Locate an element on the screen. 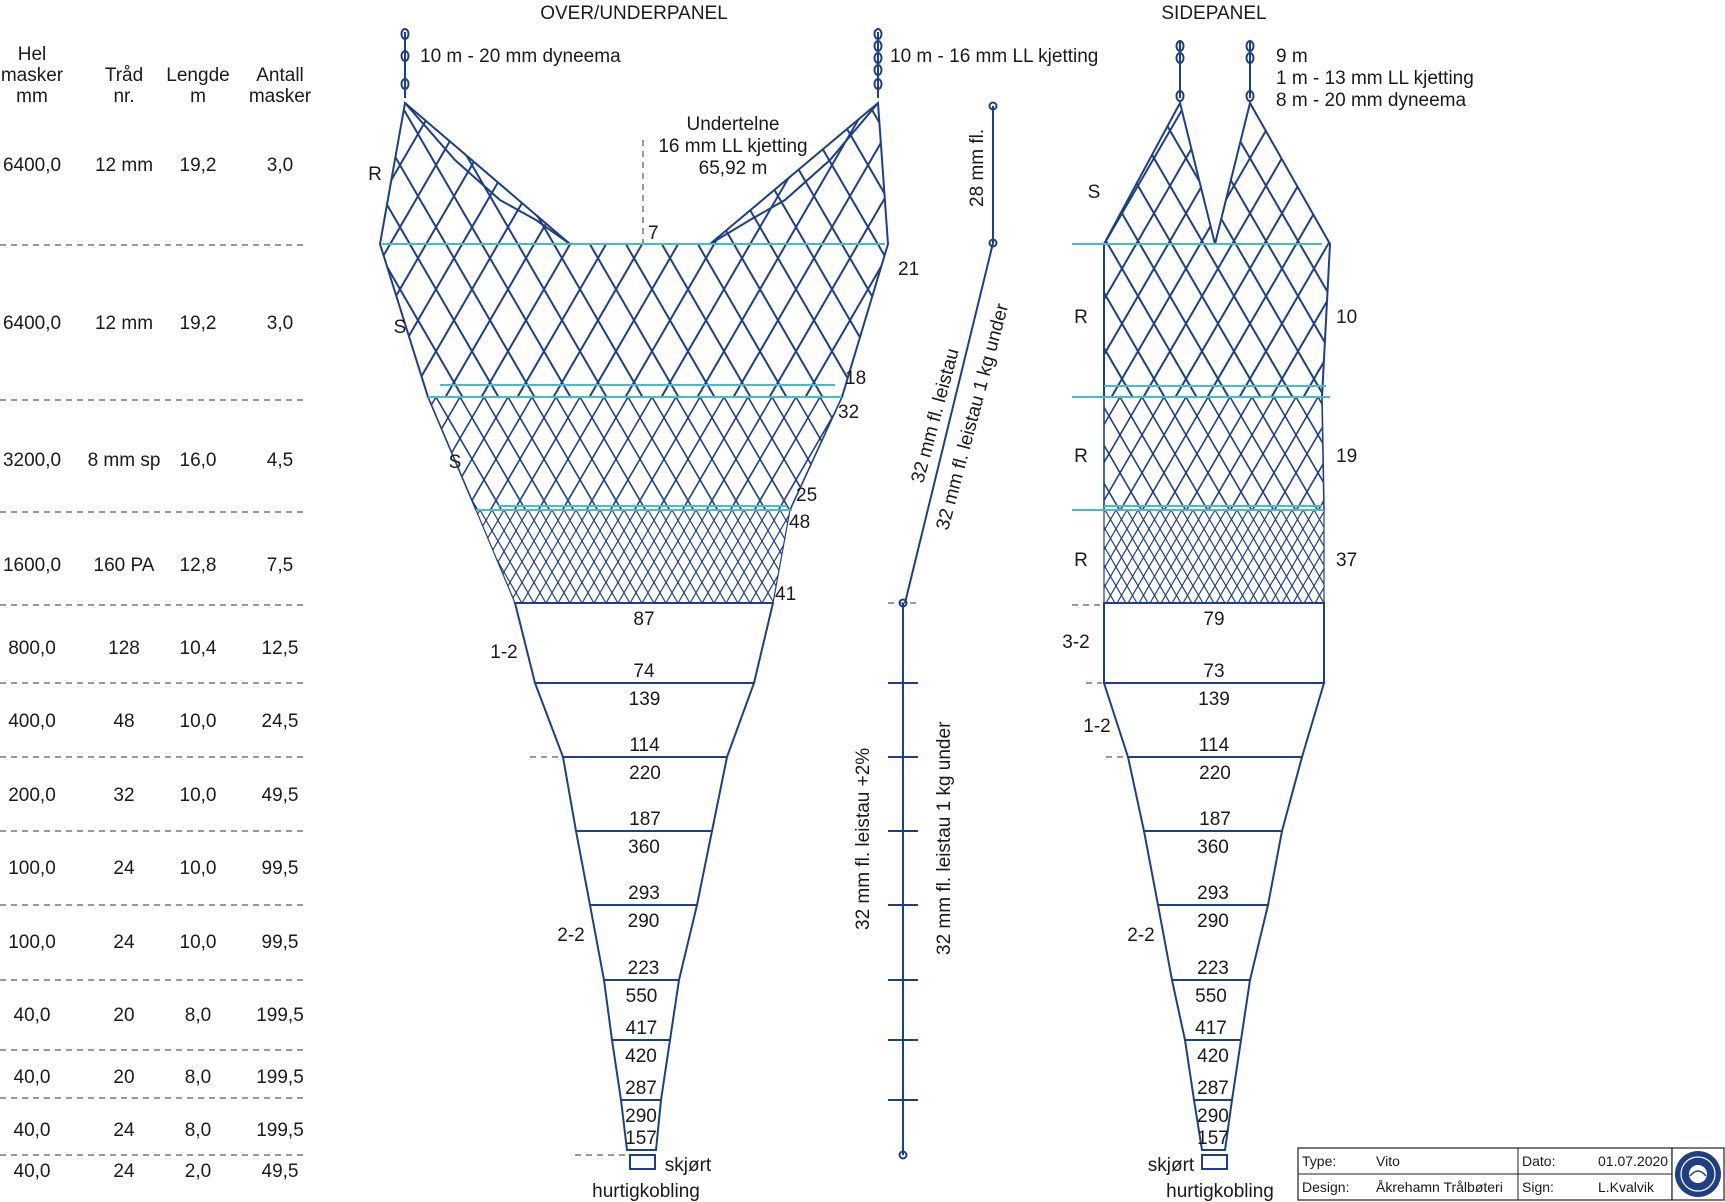  section-top-count: 360 is located at coordinates (644, 847).